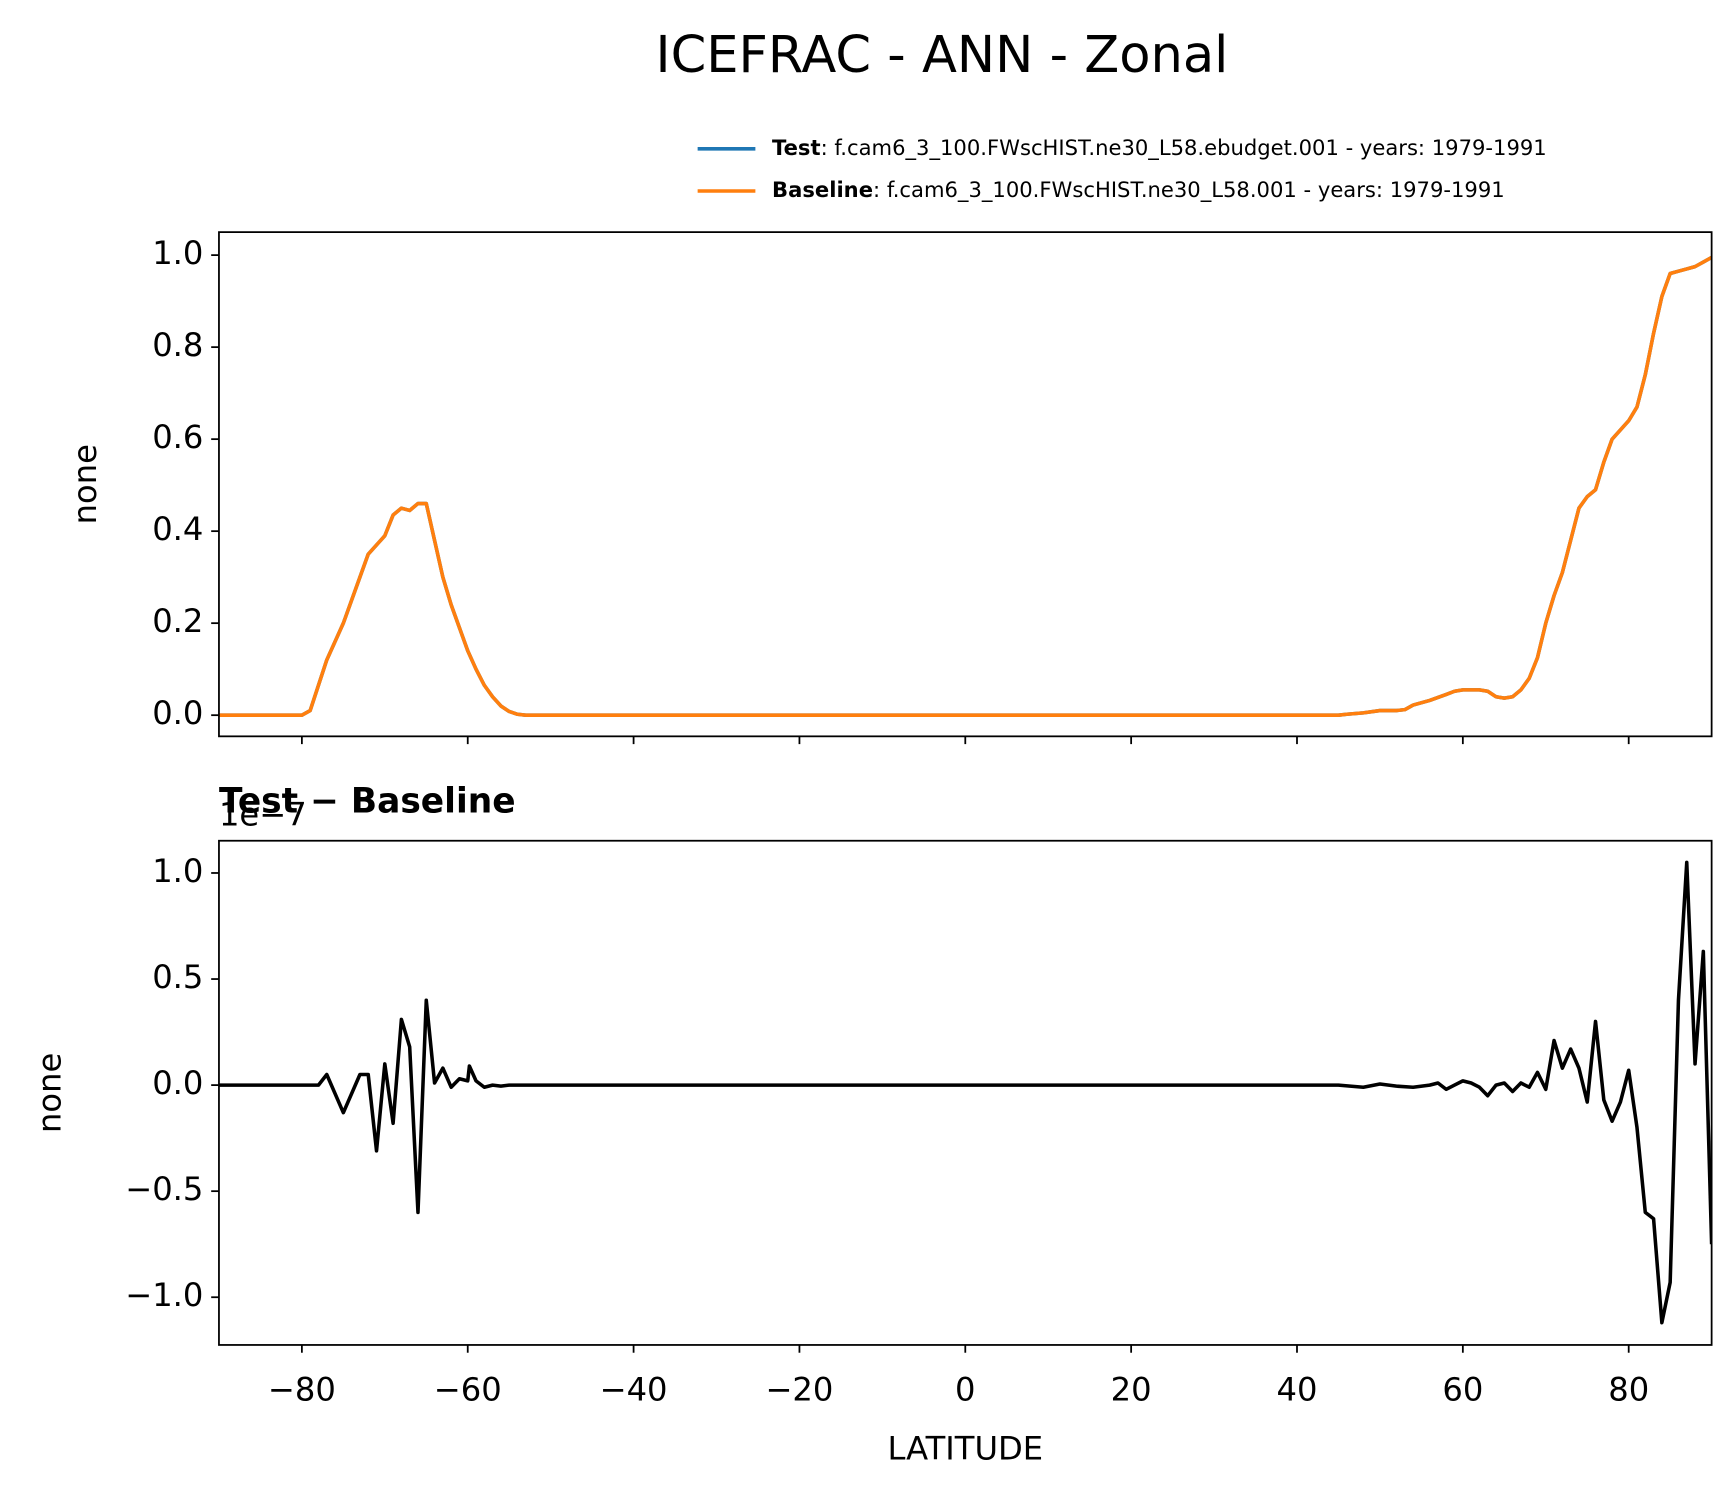  What do you see at coordinates (796, 147) in the screenshot?
I see `legend-name: Test` at bounding box center [796, 147].